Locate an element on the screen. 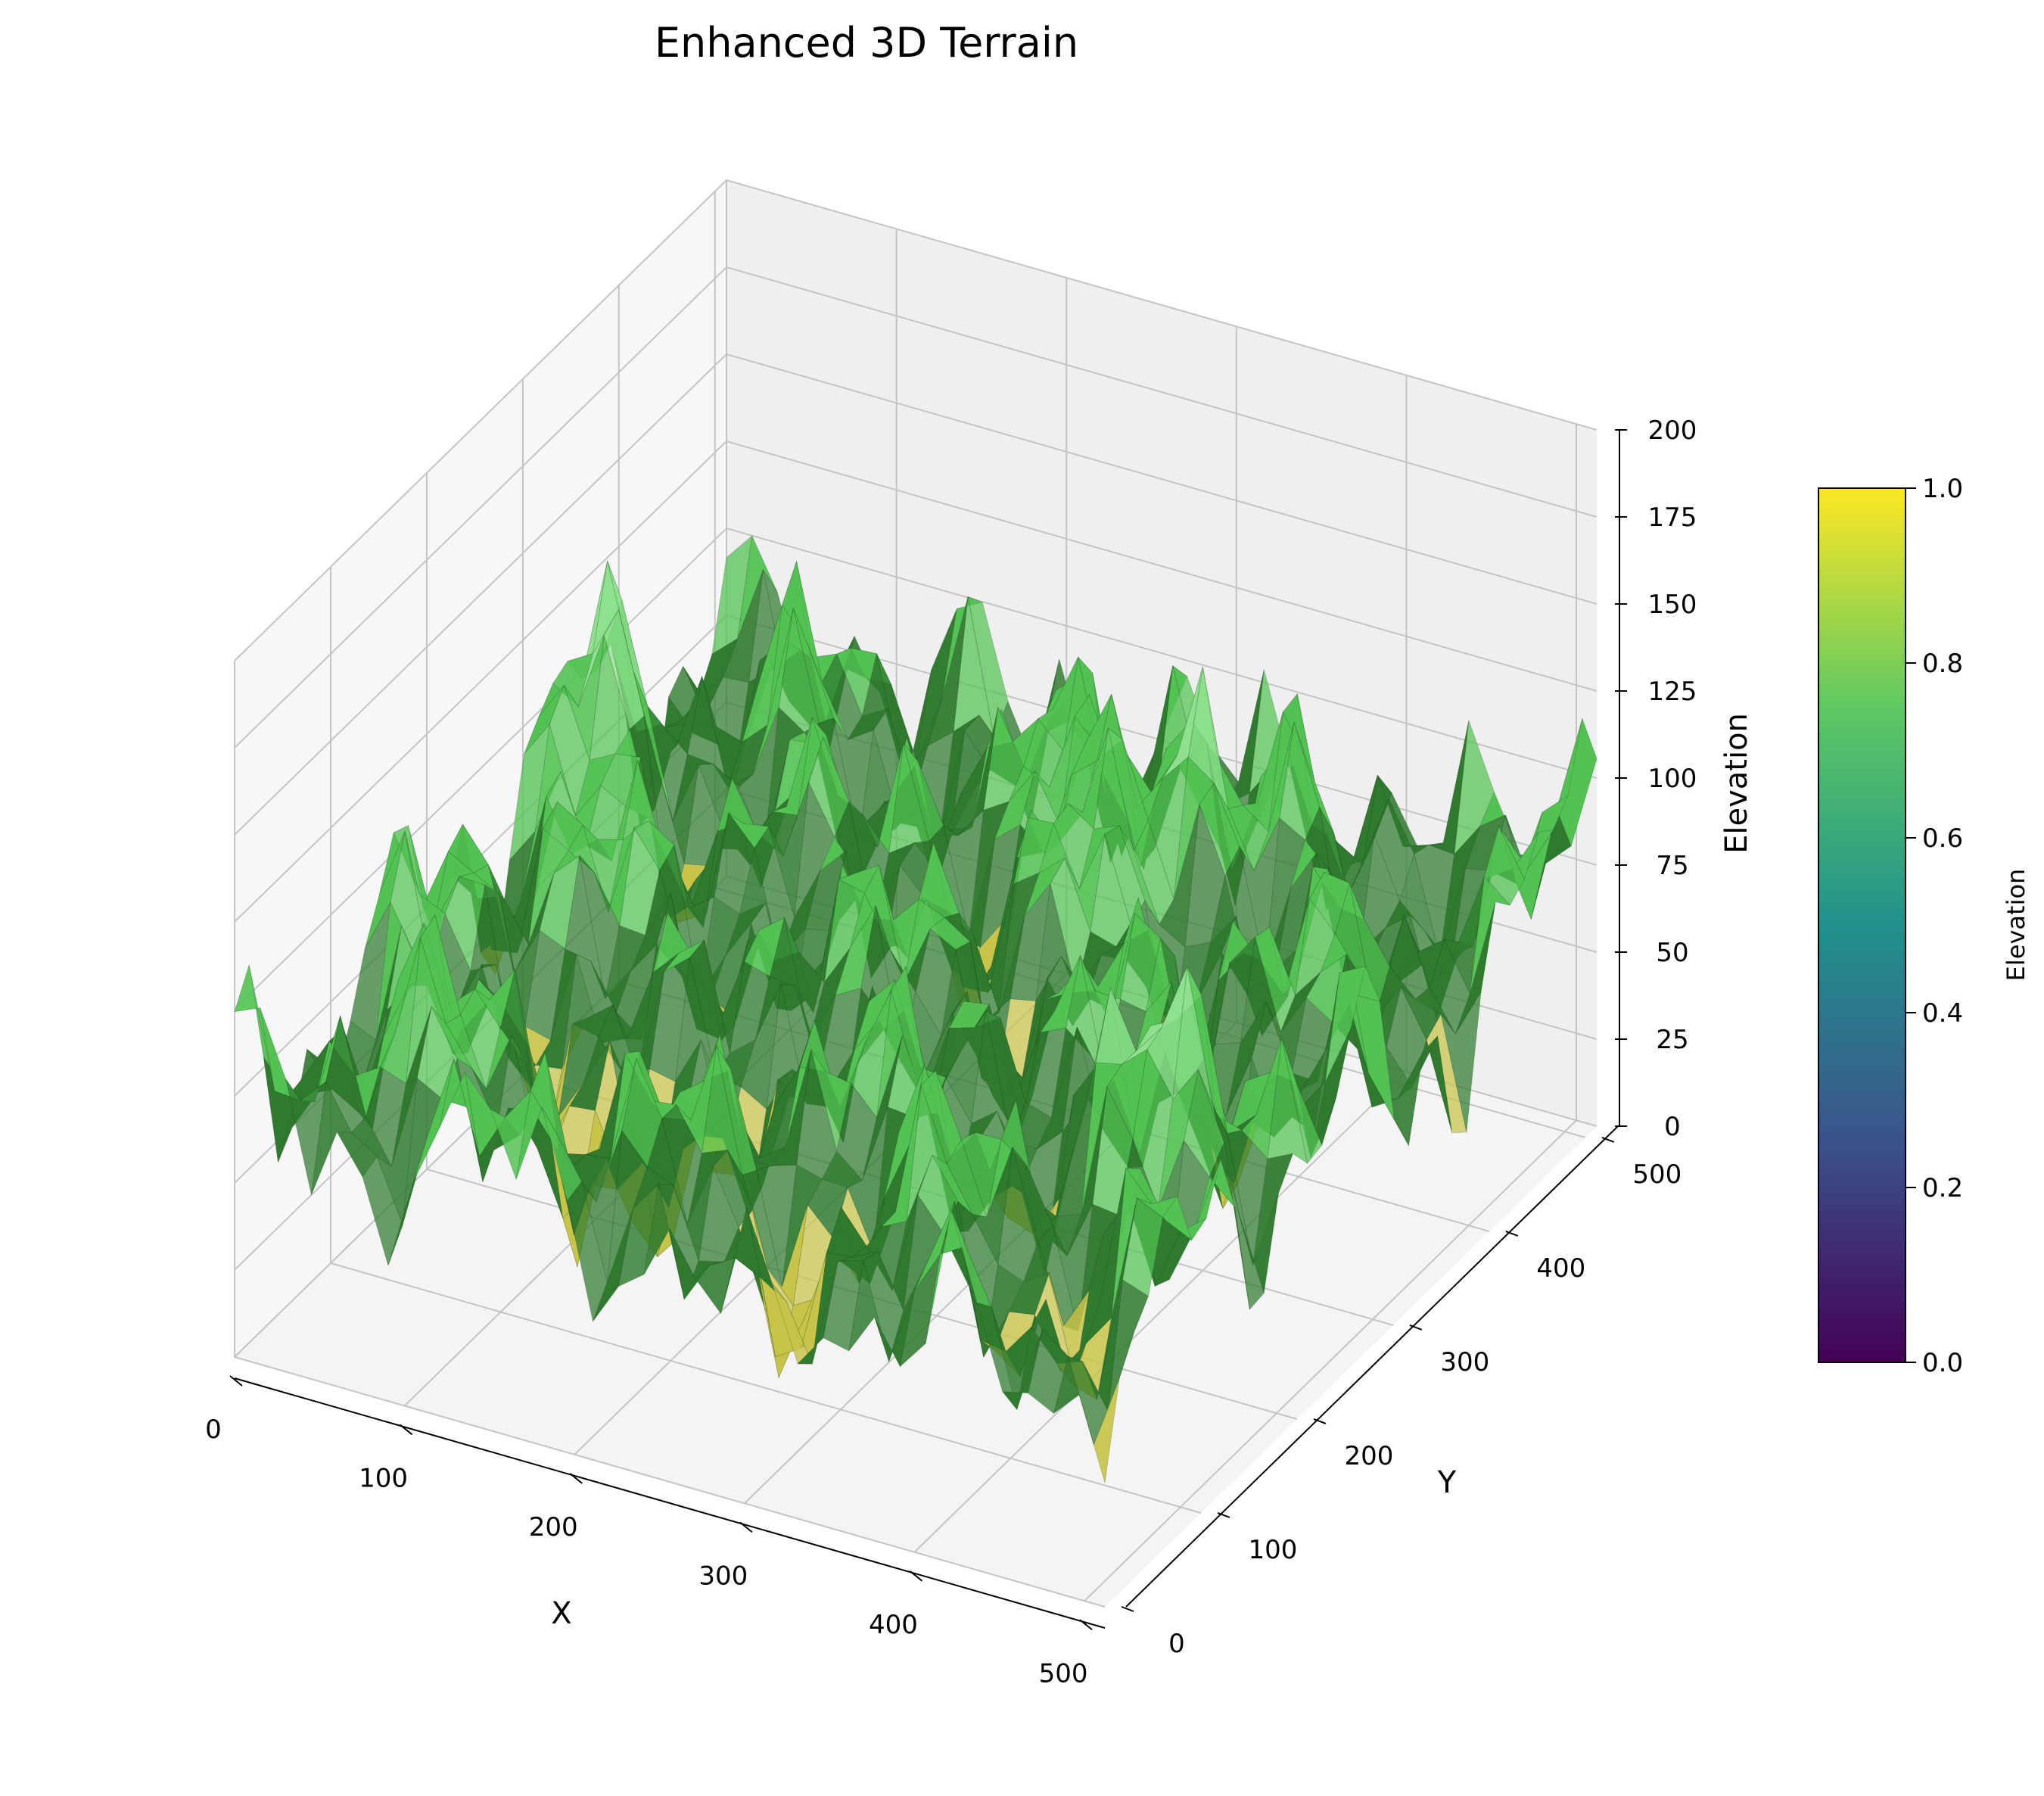 This screenshot has width=2044, height=1796. y-tick-label: 300 is located at coordinates (1464, 1362).